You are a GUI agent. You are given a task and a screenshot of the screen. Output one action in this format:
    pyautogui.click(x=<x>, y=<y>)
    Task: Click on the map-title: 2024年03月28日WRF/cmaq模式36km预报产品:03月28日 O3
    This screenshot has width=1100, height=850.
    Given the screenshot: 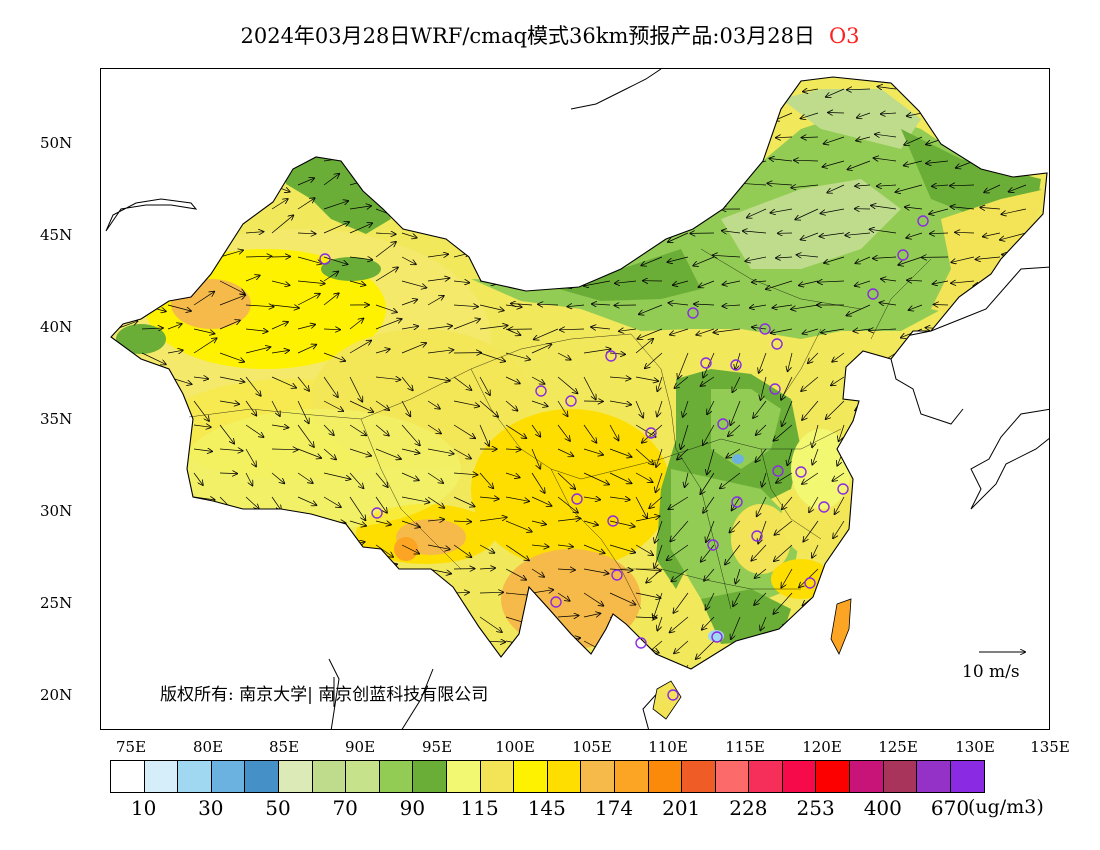 What is the action you would take?
    pyautogui.click(x=550, y=35)
    